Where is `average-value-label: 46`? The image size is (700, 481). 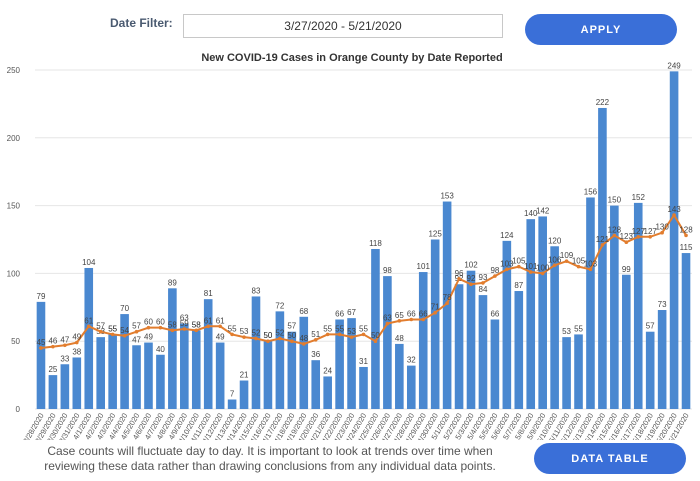 average-value-label: 46 is located at coordinates (52, 341).